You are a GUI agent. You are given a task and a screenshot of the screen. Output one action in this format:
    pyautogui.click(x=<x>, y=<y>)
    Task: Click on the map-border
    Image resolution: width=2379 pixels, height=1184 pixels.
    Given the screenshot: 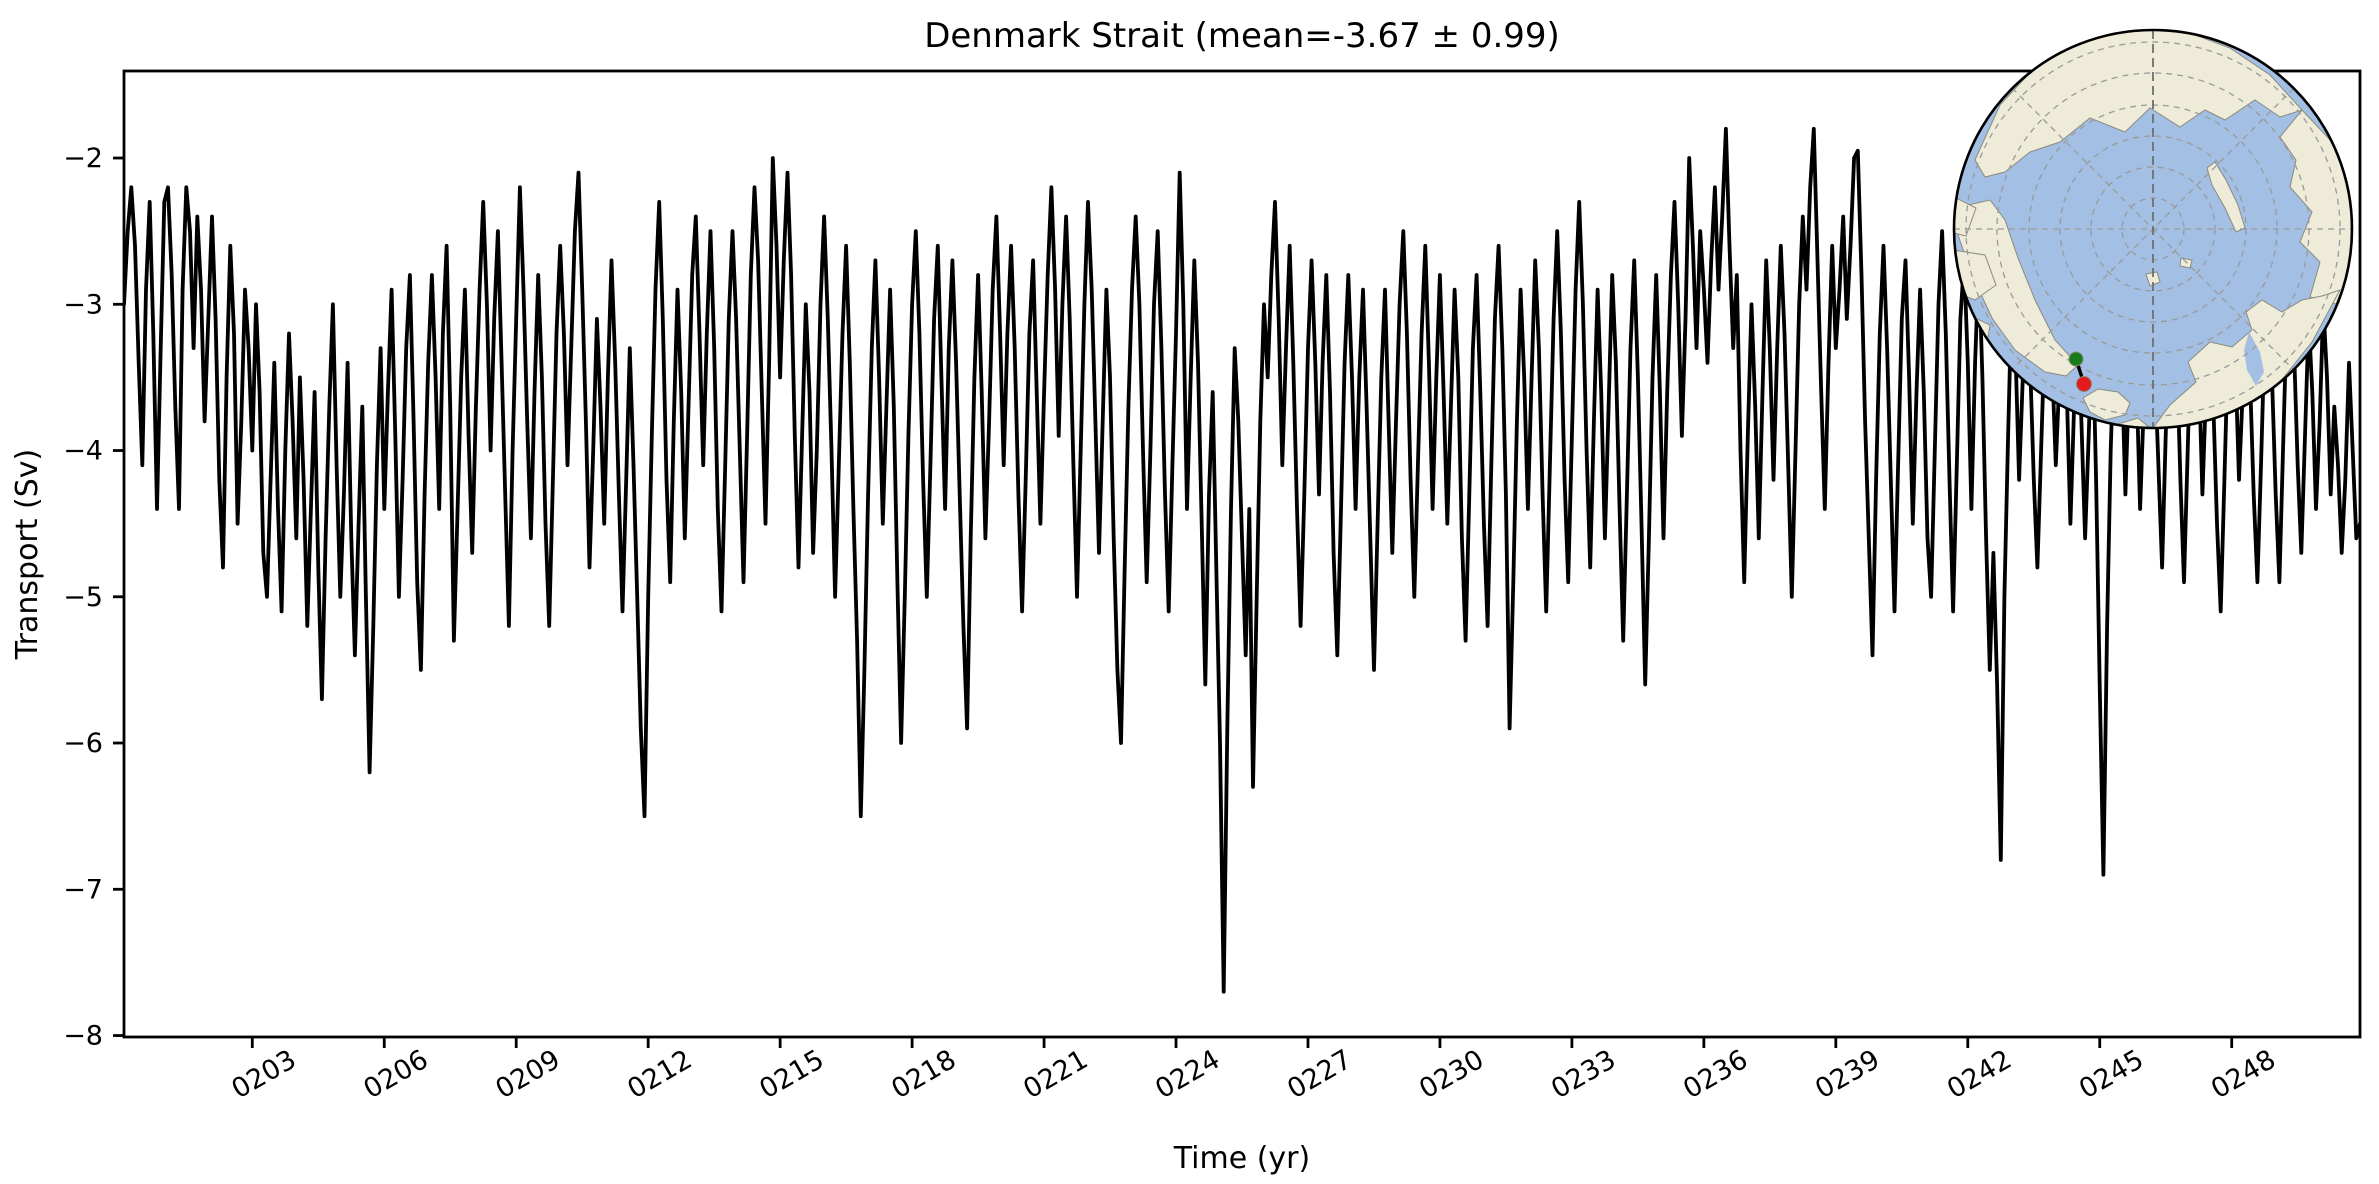 What is the action you would take?
    pyautogui.click(x=2153, y=229)
    